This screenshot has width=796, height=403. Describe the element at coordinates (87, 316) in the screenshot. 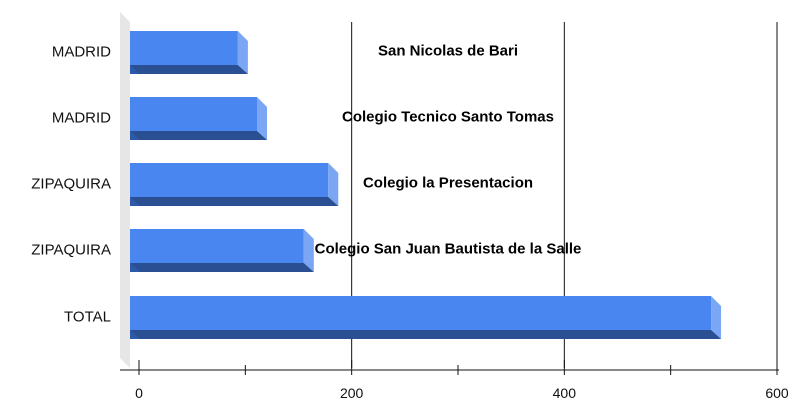

I see `category-label: TOTAL` at that location.